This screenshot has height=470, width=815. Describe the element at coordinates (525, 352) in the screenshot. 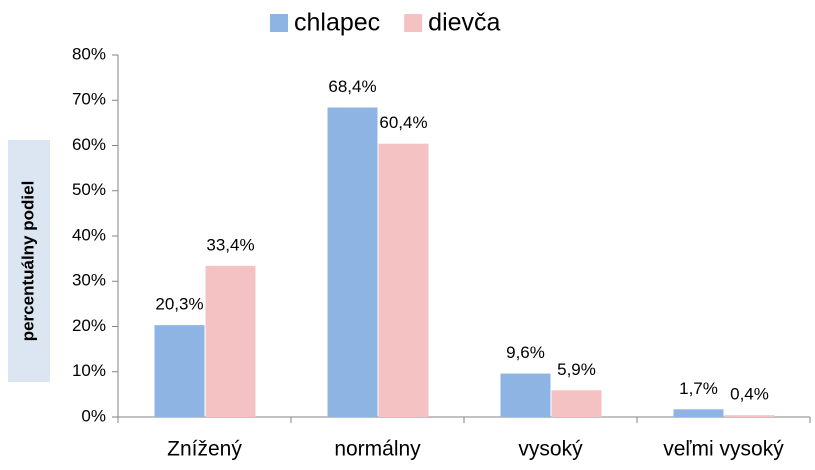

I see `value-label: 9,6%` at that location.